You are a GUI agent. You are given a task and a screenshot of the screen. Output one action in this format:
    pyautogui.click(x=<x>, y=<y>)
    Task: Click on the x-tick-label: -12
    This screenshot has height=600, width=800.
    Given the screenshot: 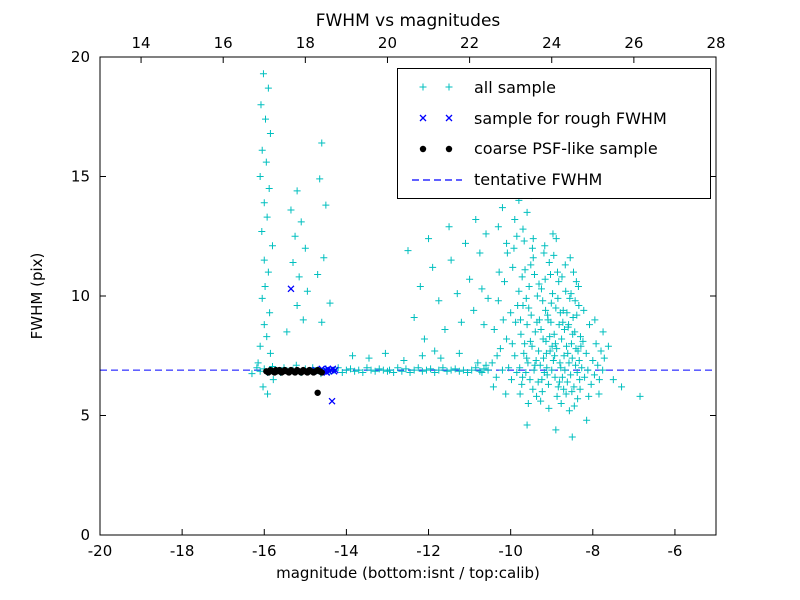 What is the action you would take?
    pyautogui.click(x=428, y=551)
    